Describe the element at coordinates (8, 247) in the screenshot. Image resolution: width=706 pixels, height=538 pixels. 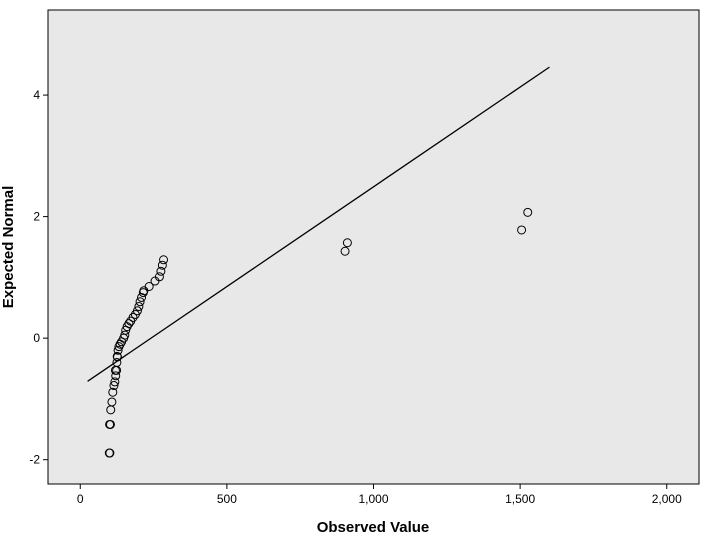
I see `y-axis-title: Expected Normal` at that location.